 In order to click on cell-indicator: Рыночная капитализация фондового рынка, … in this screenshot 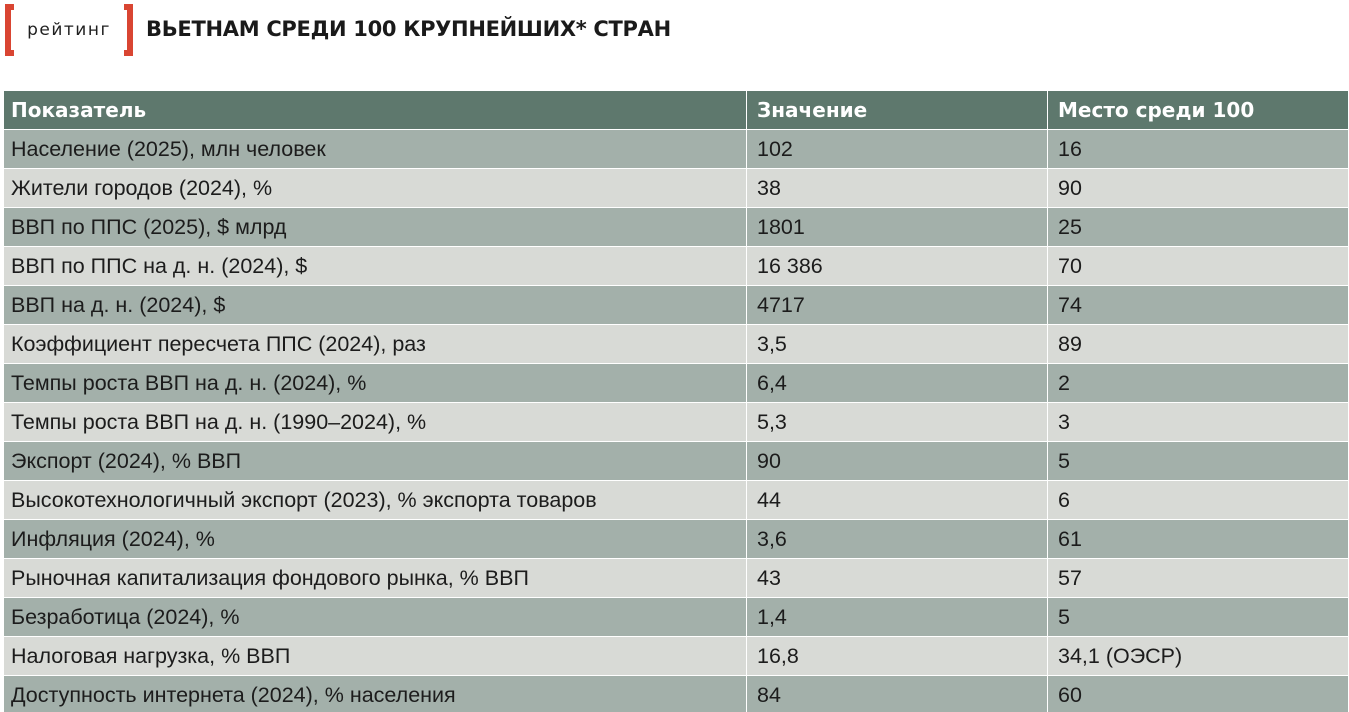, I will do `click(375, 578)`.